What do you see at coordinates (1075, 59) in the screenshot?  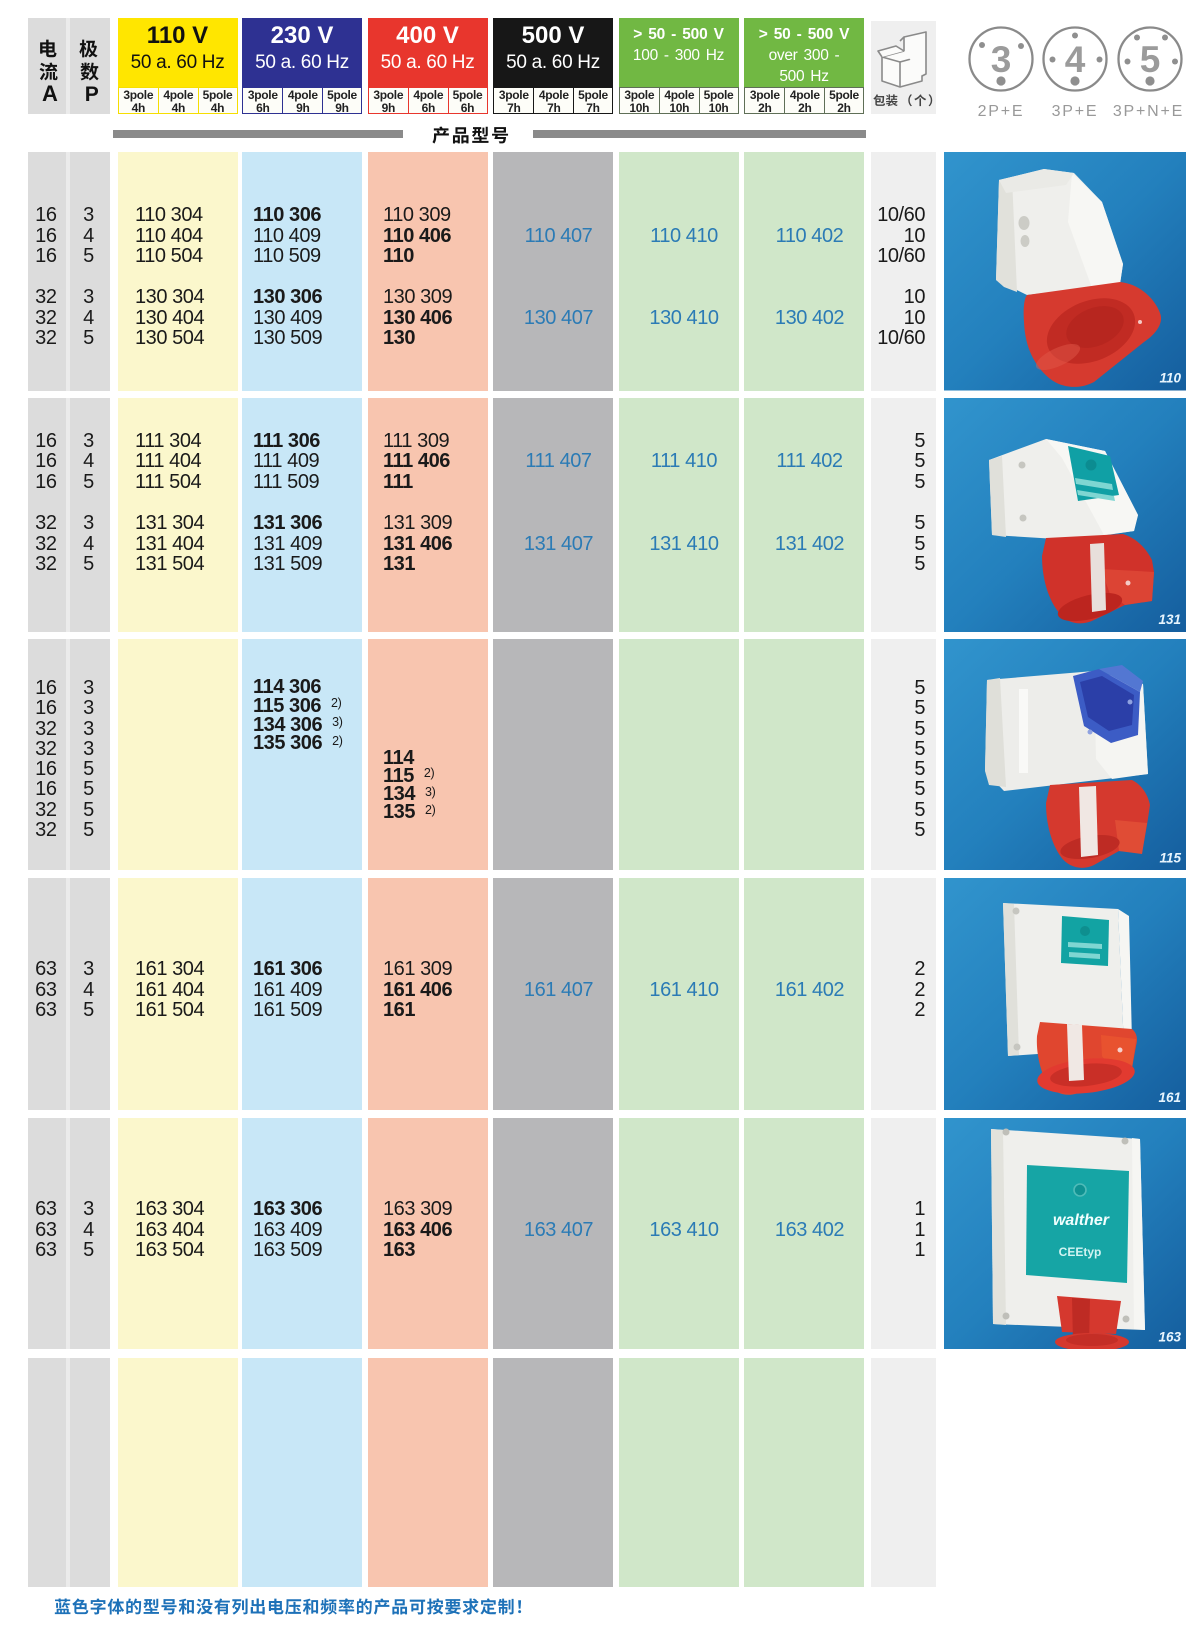 I see `svg-text: 4` at bounding box center [1075, 59].